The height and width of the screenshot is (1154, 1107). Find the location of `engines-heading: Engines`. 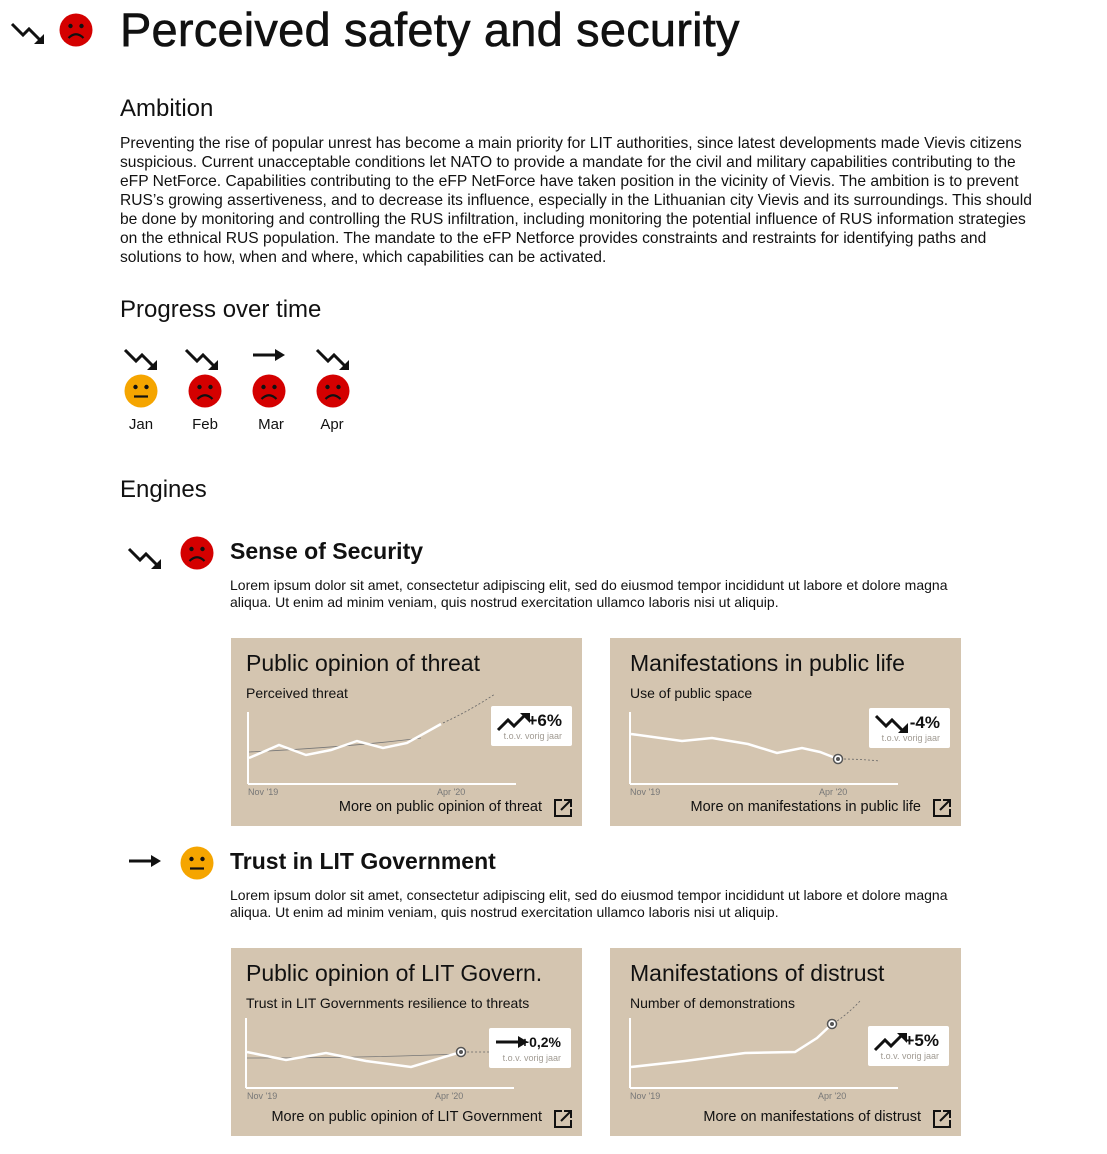

engines-heading: Engines is located at coordinates (163, 489).